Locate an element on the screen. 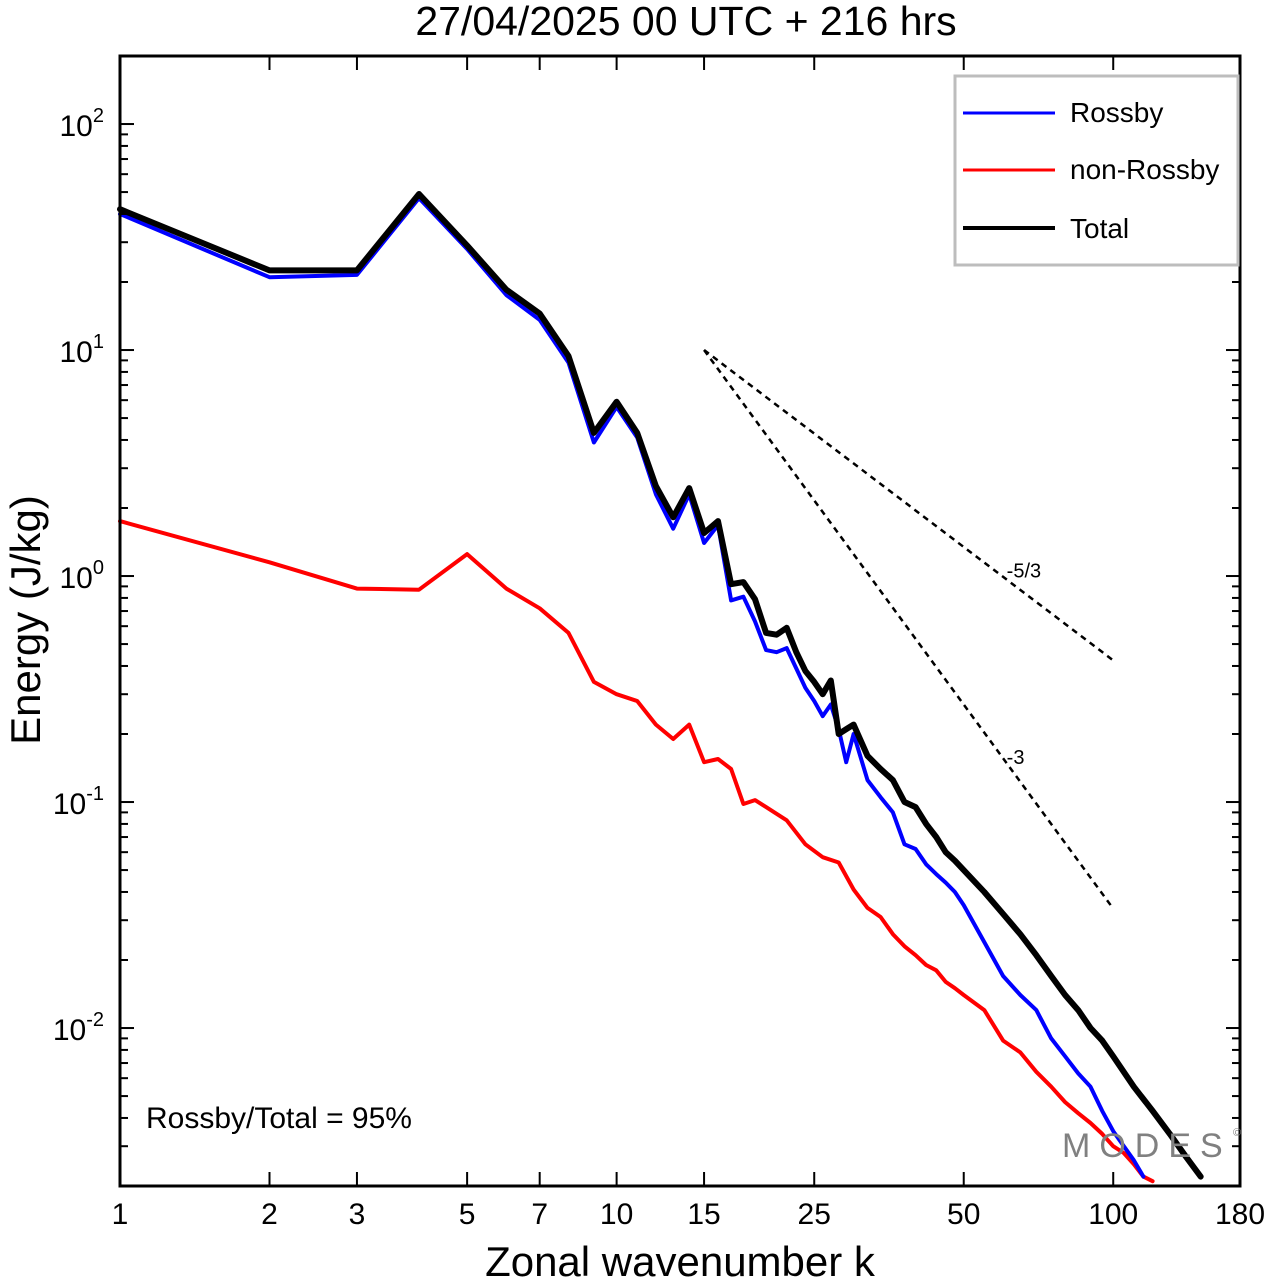  chart-title: 27/04/2025 00 UTC + 216 hrs is located at coordinates (685, 22).